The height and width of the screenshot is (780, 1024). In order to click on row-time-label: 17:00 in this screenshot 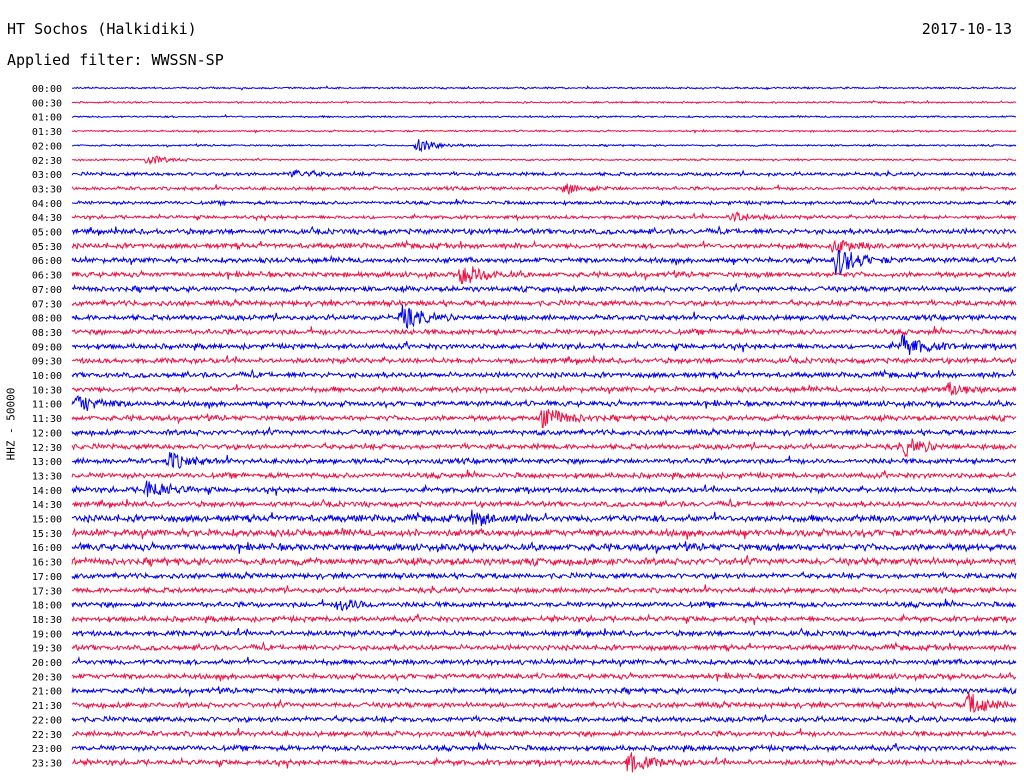, I will do `click(47, 577)`.